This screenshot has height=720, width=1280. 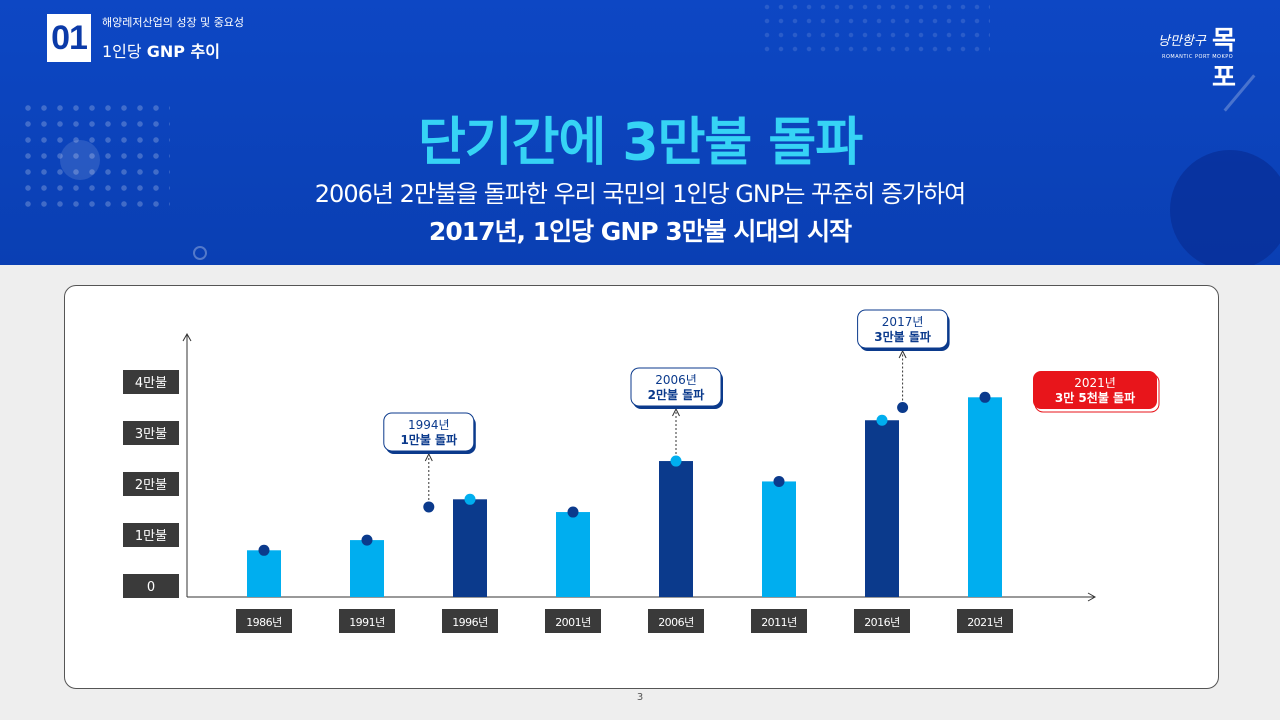 I want to click on y-tick-label: 0, so click(x=151, y=587).